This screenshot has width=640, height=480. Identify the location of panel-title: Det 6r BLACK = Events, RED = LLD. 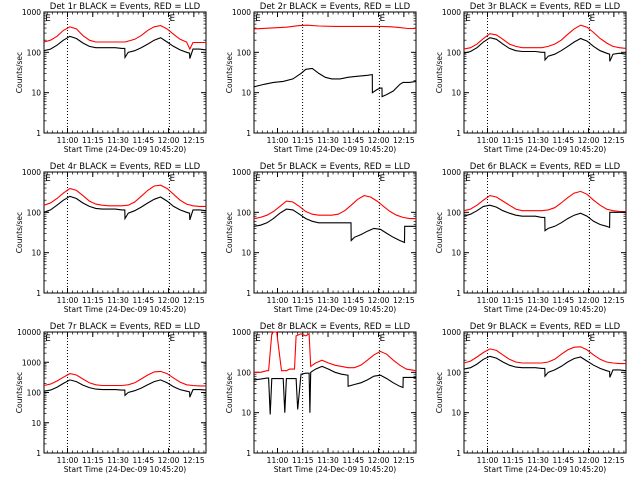
(545, 167).